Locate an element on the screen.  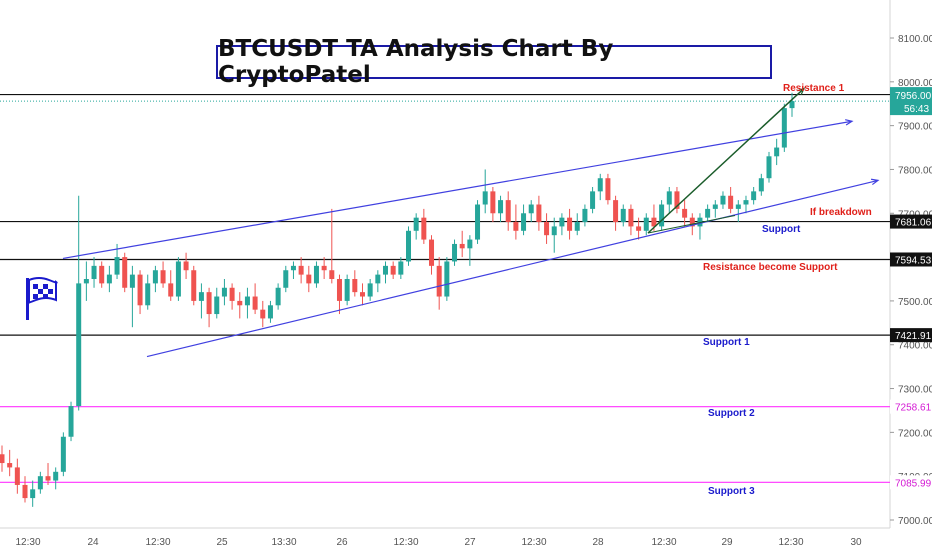
x-tick-label: 13:30 is located at coordinates (283, 542).